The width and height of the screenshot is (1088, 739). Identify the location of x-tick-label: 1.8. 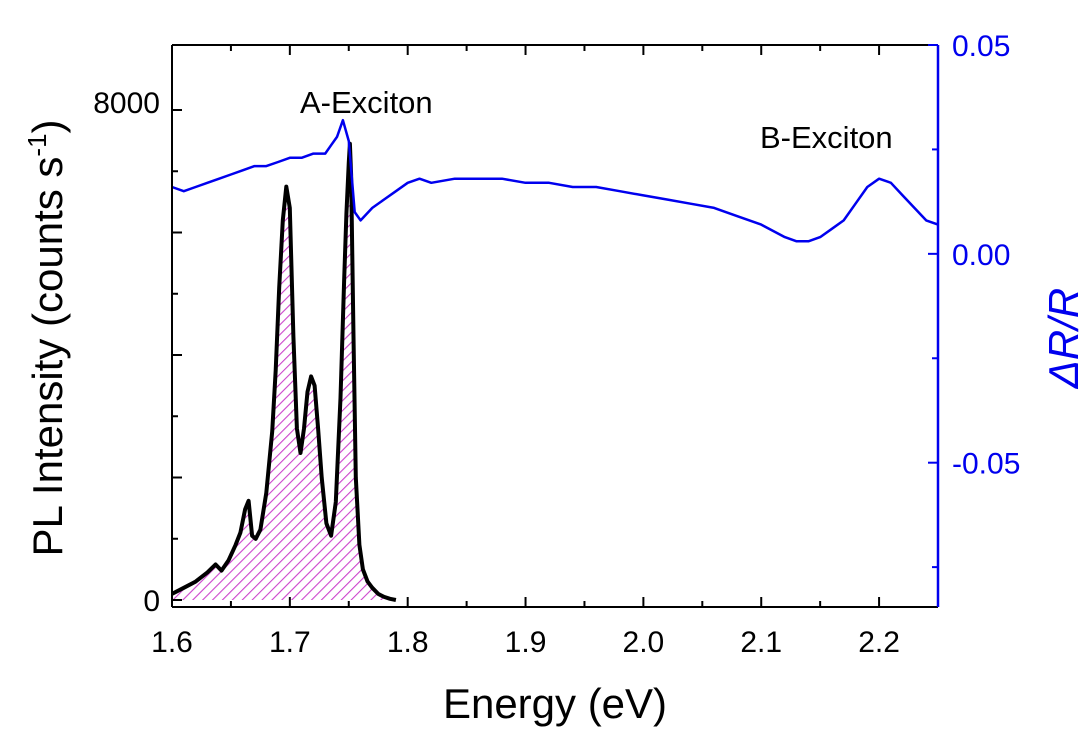
(408, 642).